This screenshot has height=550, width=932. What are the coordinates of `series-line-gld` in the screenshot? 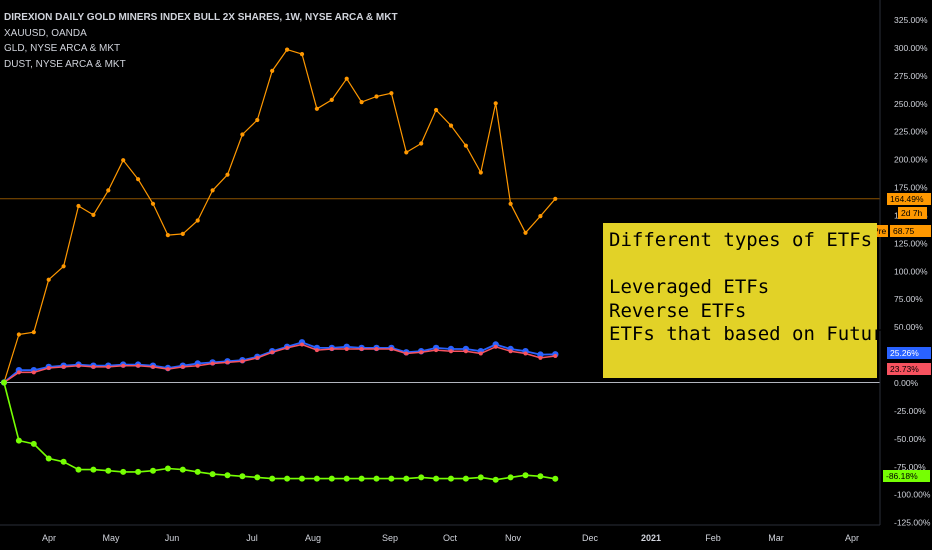 It's located at (279, 363).